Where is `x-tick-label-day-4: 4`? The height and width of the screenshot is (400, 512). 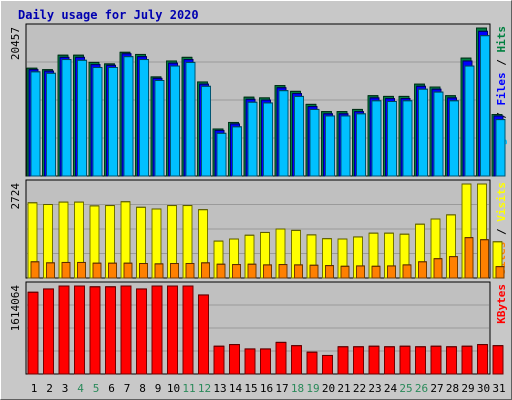 x-tick-label-day-4: 4 is located at coordinates (80, 388).